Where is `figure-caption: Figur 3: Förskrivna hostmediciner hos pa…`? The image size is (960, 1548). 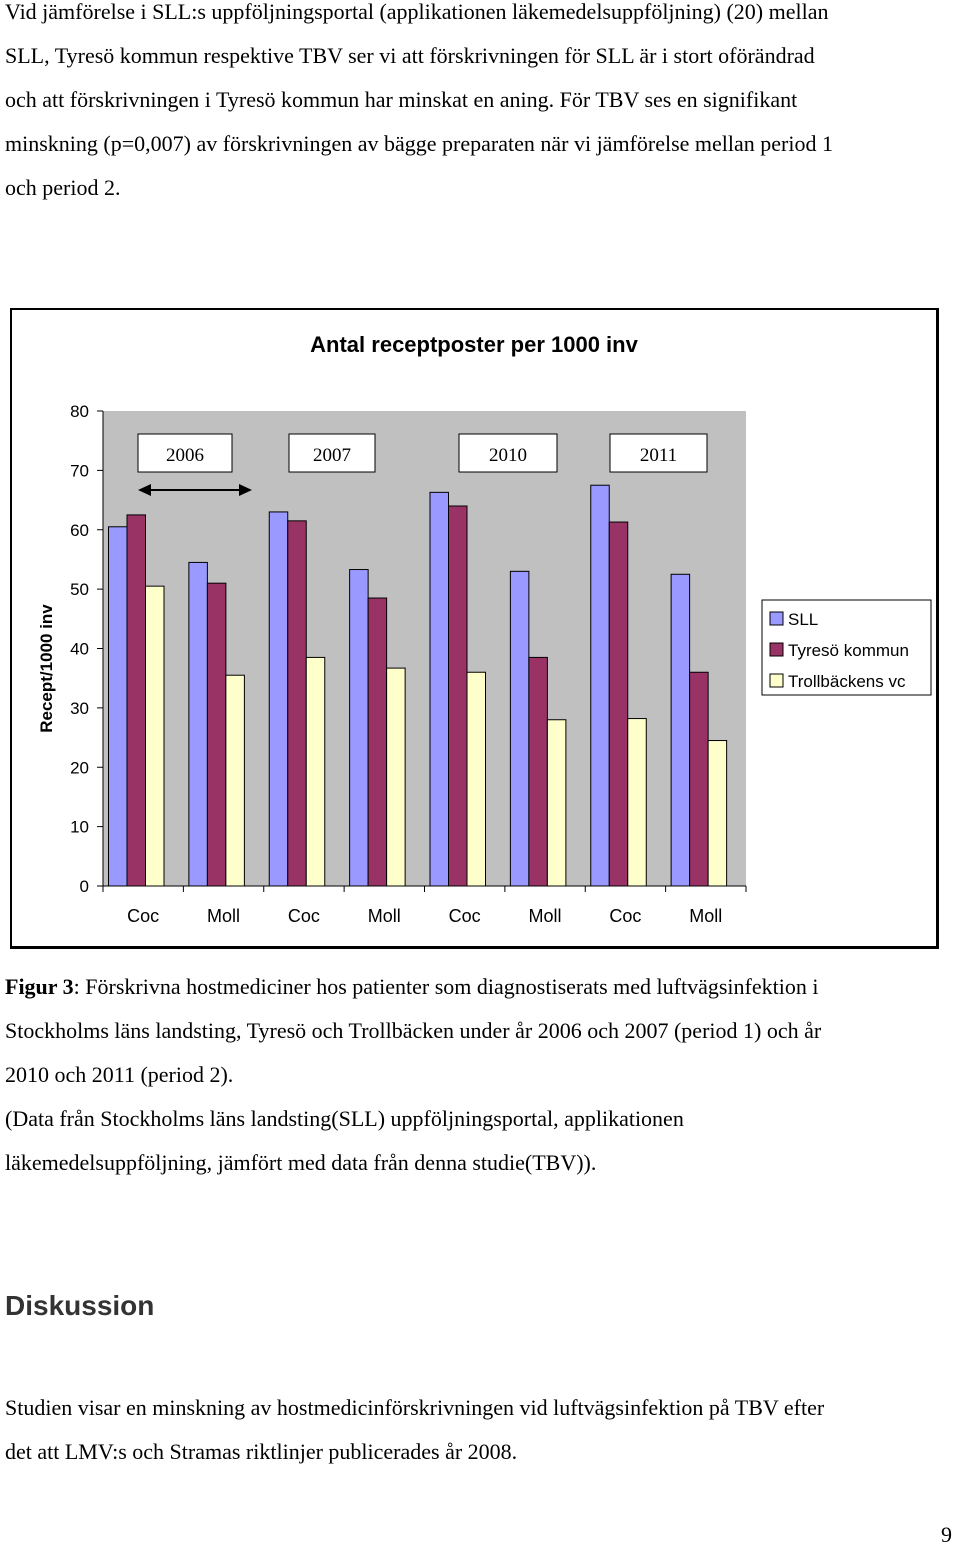 figure-caption: Figur 3: Förskrivna hostmediciner hos pa… is located at coordinates (480, 1075).